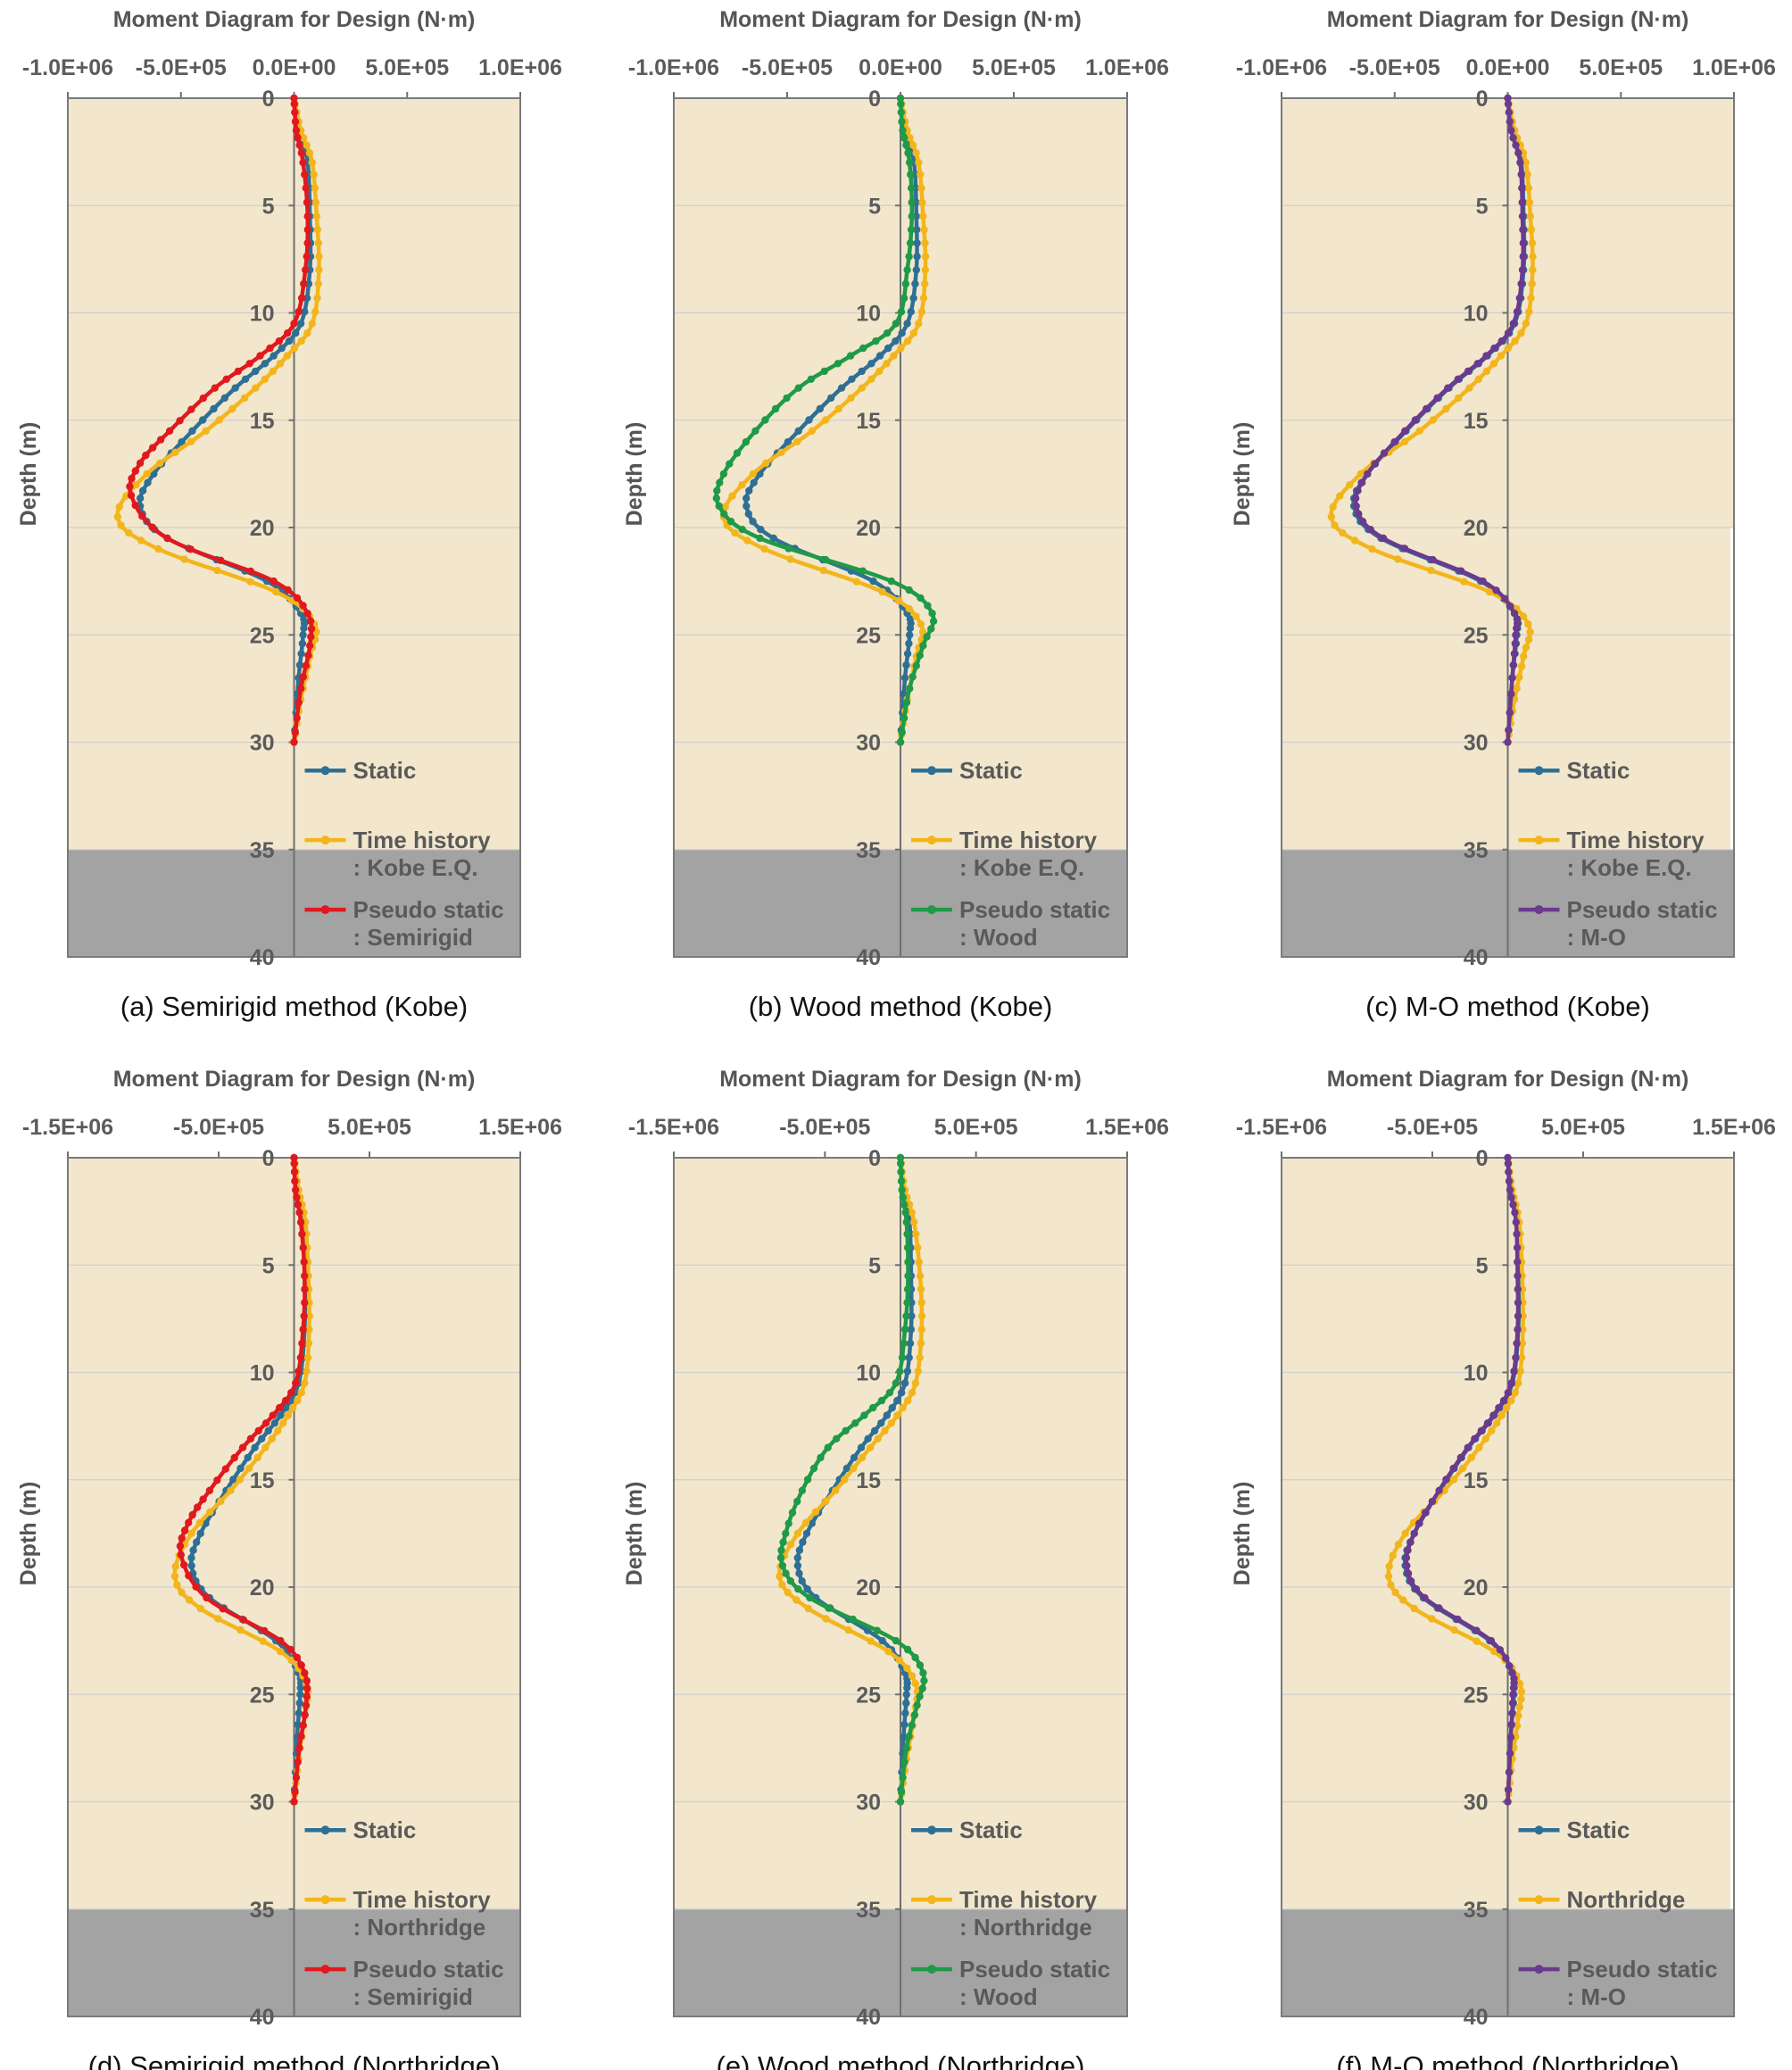 The width and height of the screenshot is (1792, 2070). Describe the element at coordinates (294, 1007) in the screenshot. I see `caption-a: (a) Semirigid method (Kobe)` at that location.